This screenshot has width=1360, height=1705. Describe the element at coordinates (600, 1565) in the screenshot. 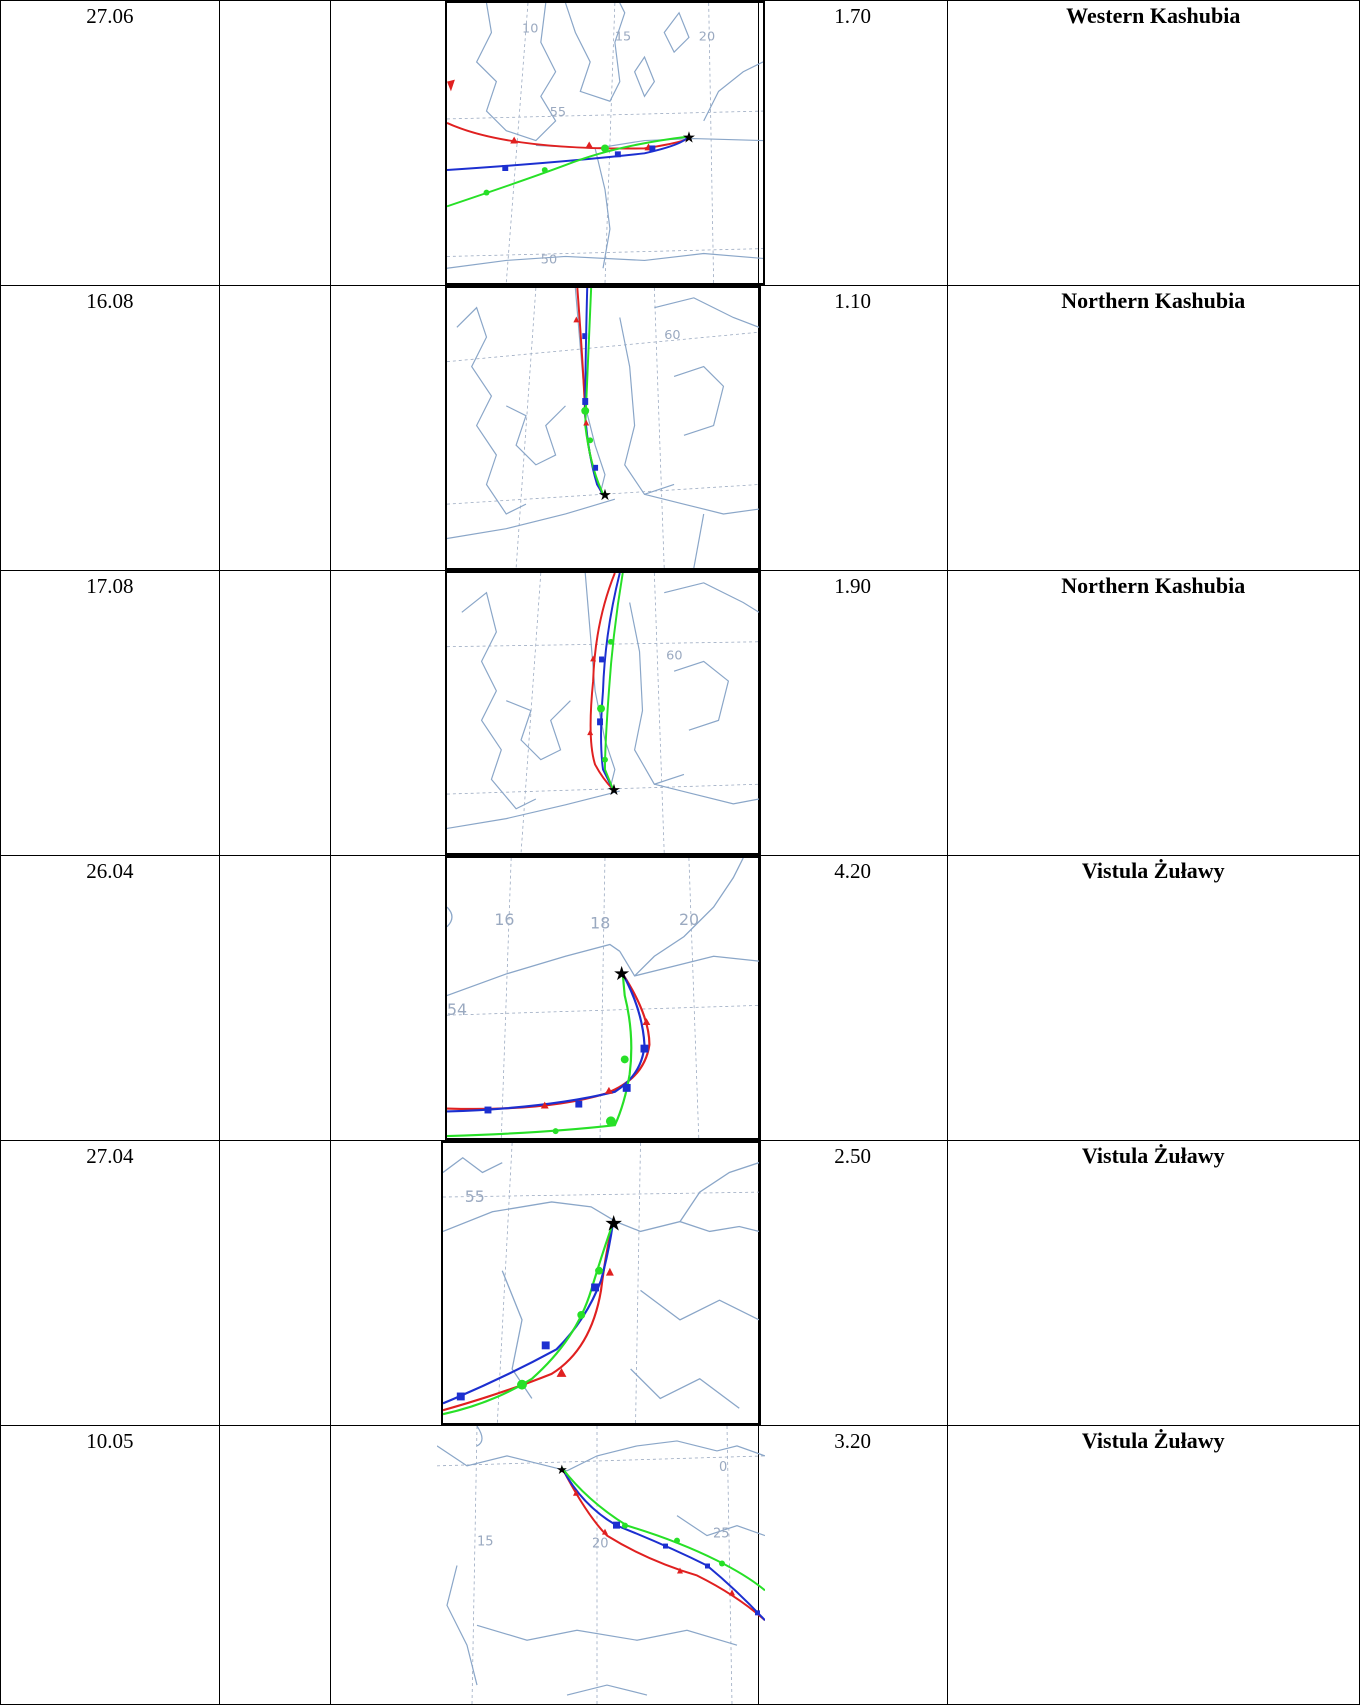

I see `trajectory-map: 15 20 25 0 ★` at that location.